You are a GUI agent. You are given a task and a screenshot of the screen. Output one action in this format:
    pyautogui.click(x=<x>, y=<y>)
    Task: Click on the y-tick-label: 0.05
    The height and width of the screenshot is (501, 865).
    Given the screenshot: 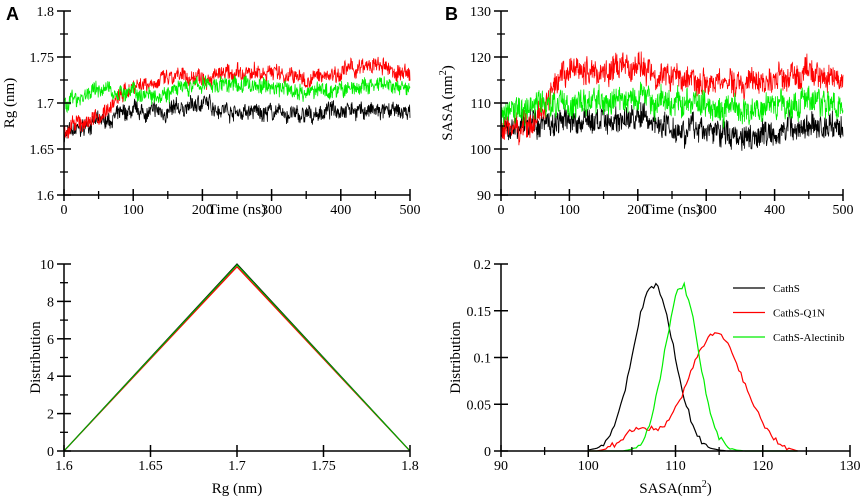 What is the action you would take?
    pyautogui.click(x=479, y=405)
    